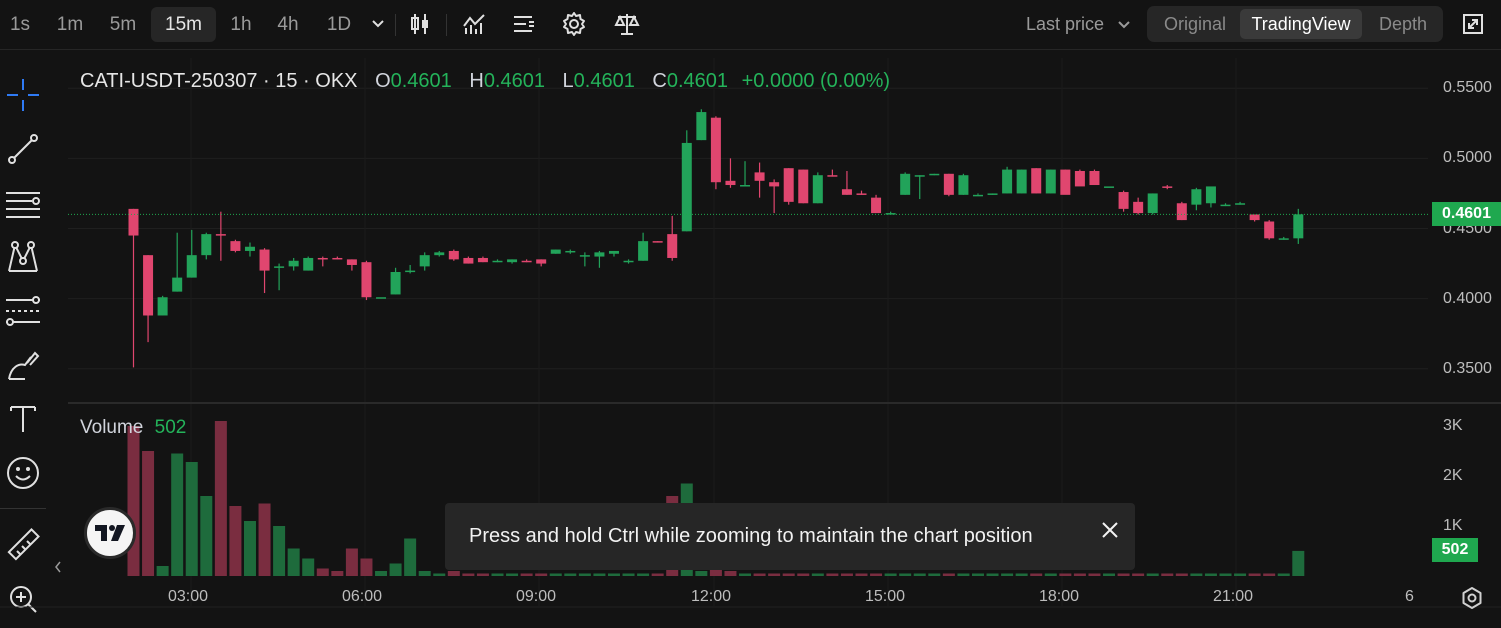 The width and height of the screenshot is (1501, 628). What do you see at coordinates (1467, 368) in the screenshot?
I see `price-axis-label: 0.3500` at bounding box center [1467, 368].